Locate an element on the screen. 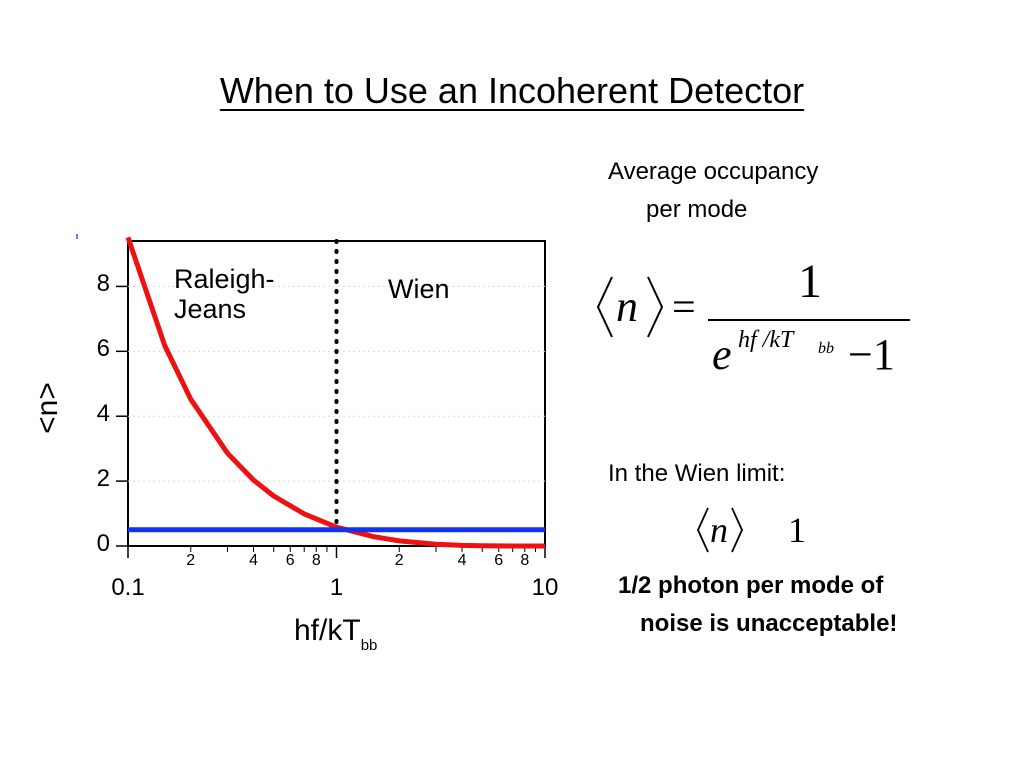 This screenshot has height=768, width=1024. formula-lhs-var: n is located at coordinates (627, 306).